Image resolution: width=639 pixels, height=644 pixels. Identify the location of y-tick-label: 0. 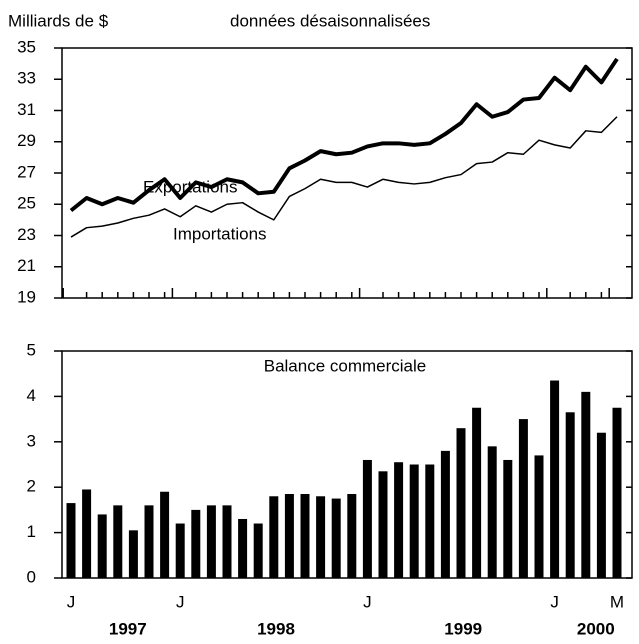
(31, 576).